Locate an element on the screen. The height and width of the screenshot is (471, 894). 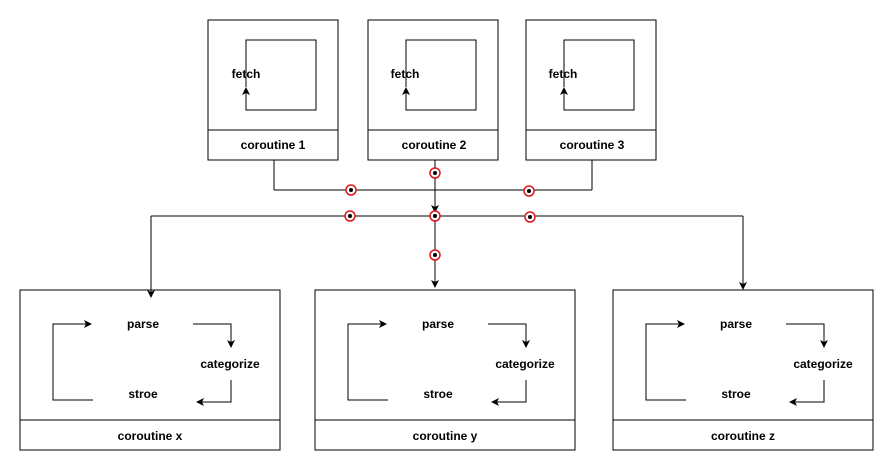
junctions is located at coordinates (440, 214).